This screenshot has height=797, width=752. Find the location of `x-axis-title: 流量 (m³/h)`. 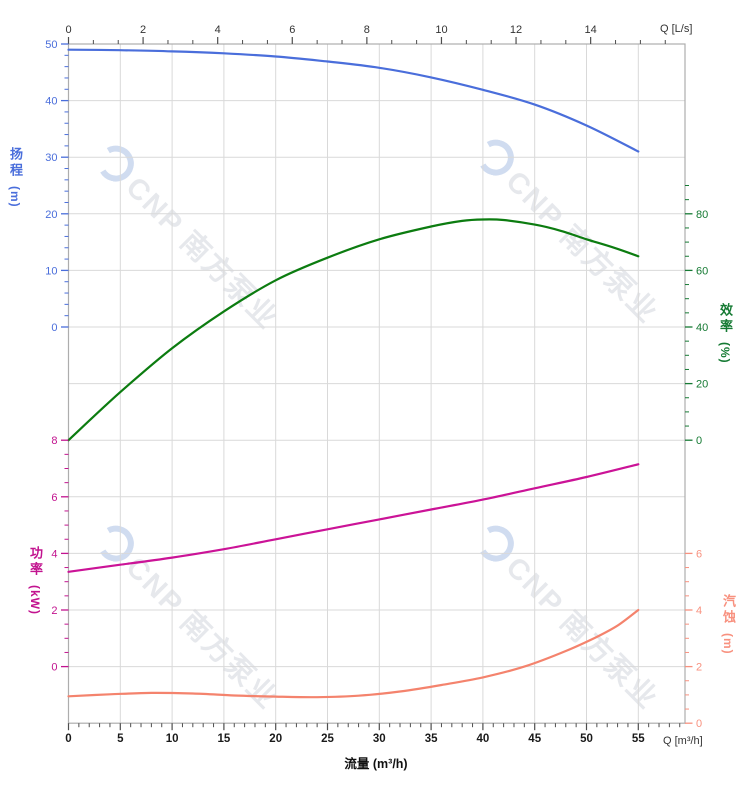

x-axis-title: 流量 (m³/h) is located at coordinates (376, 764).